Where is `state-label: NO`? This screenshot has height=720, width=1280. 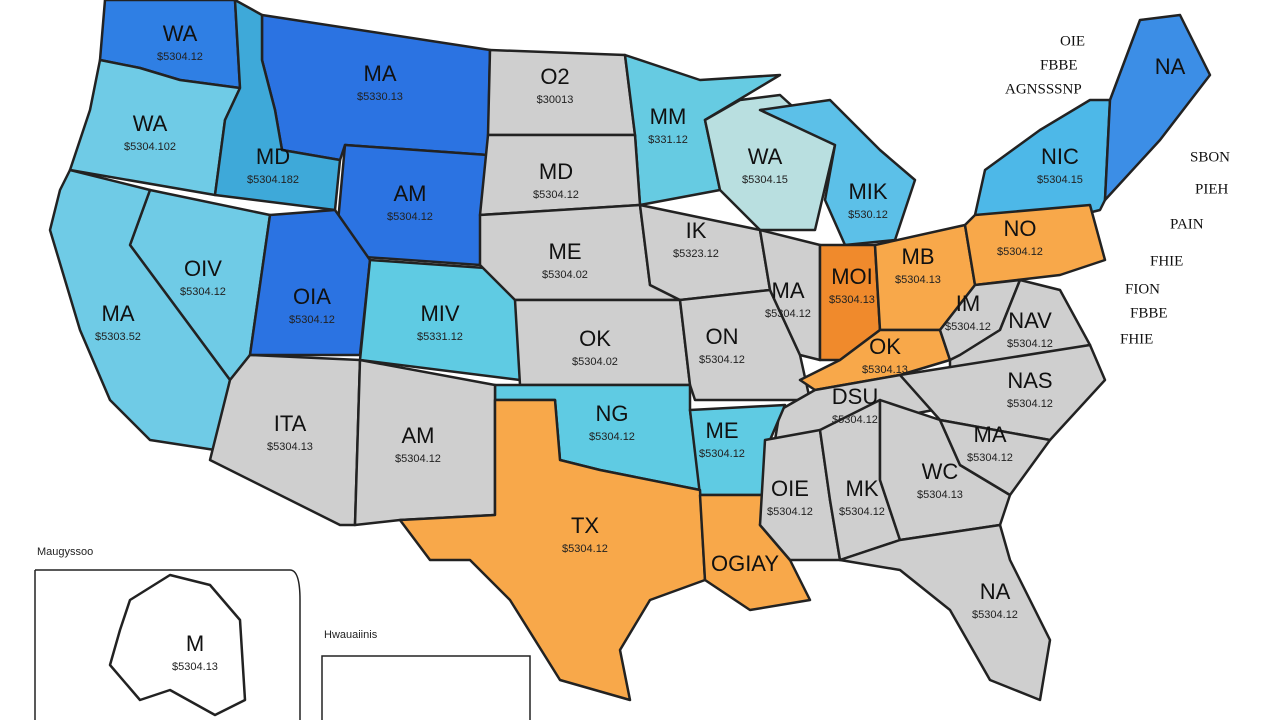 state-label: NO is located at coordinates (1020, 228).